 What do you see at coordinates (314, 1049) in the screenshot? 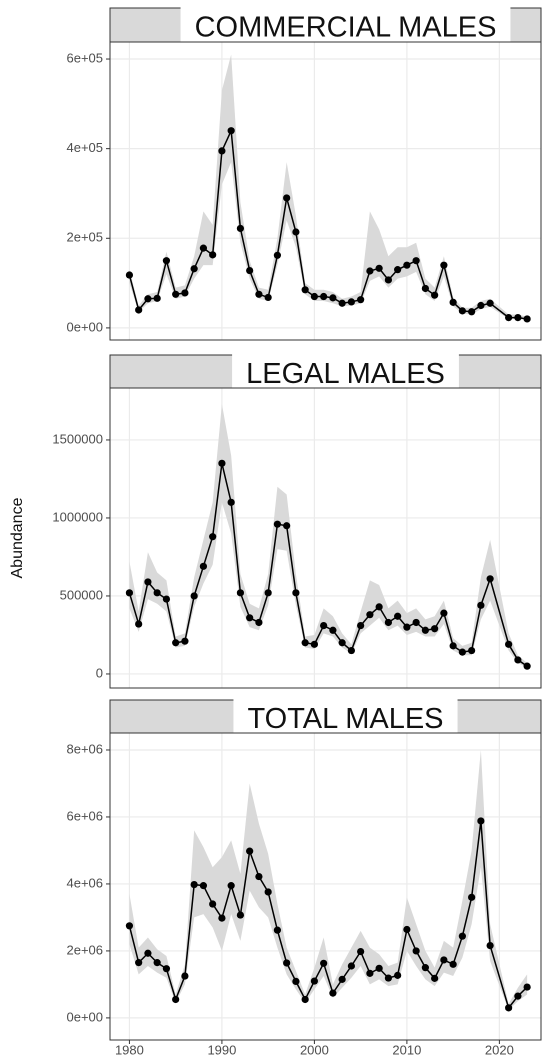
I see `x-tick-label: 2000` at bounding box center [314, 1049].